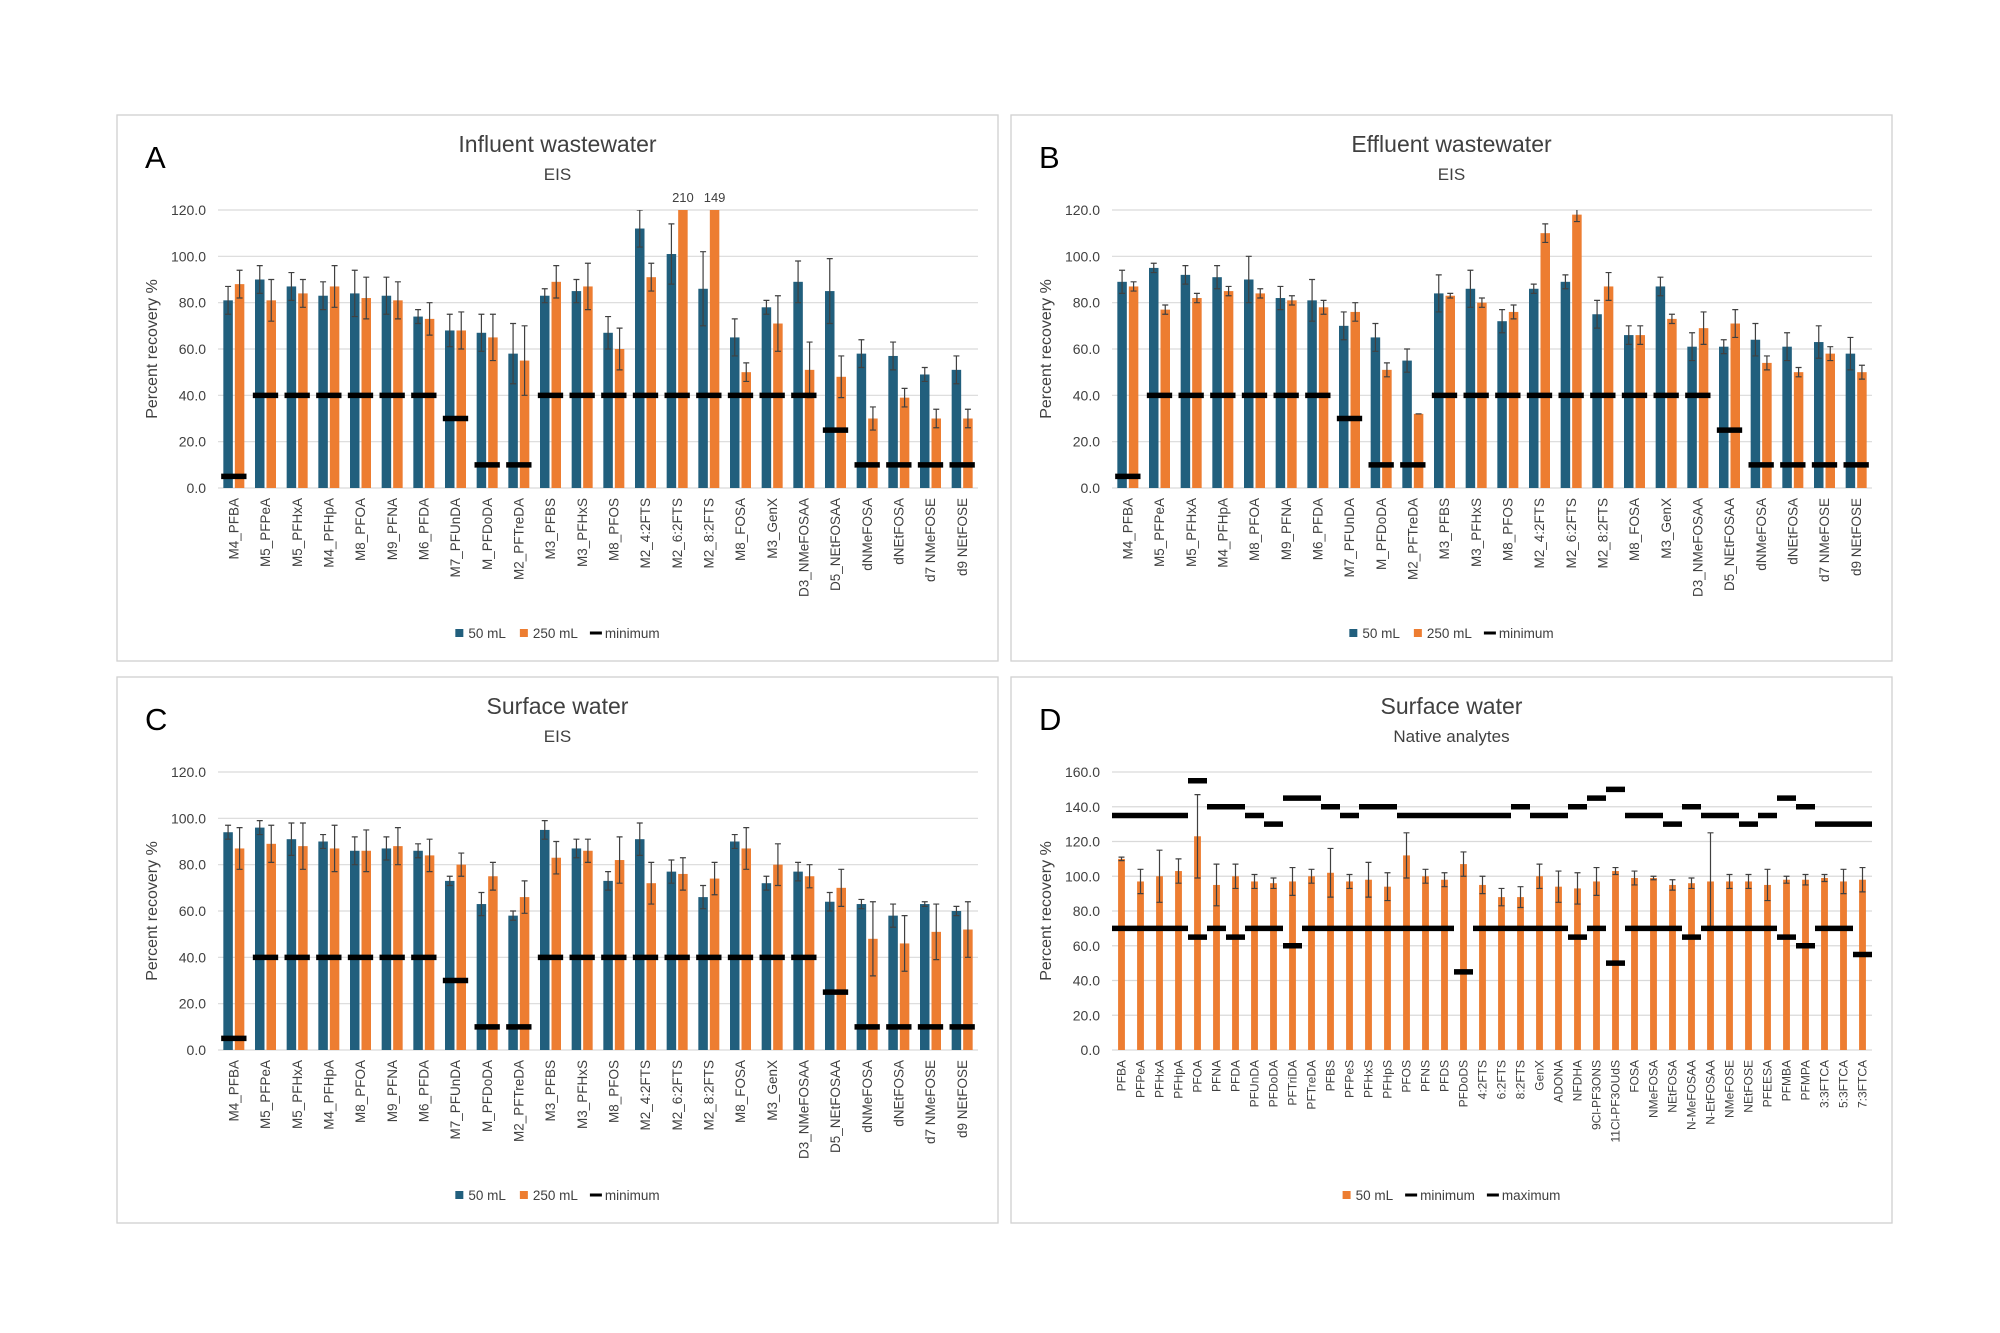 This screenshot has height=1333, width=2000. I want to click on x-tick-label: PFHpA, so click(1179, 1079).